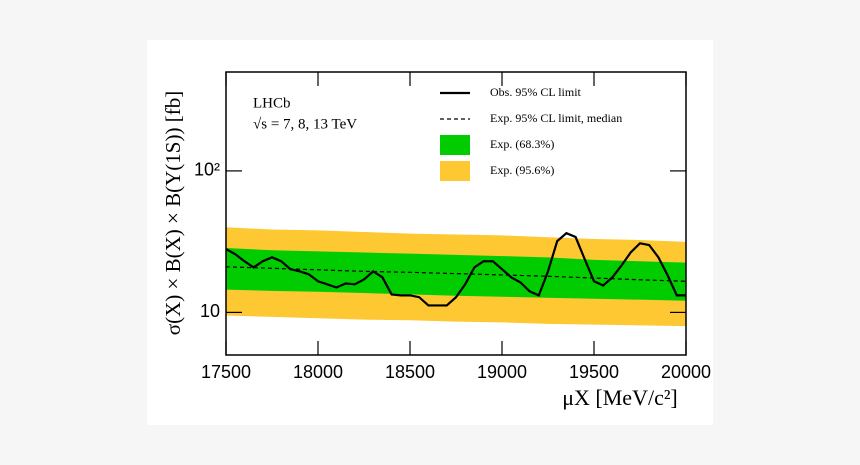  What do you see at coordinates (536, 92) in the screenshot?
I see `legend-label: Obs. 95% CL limit` at bounding box center [536, 92].